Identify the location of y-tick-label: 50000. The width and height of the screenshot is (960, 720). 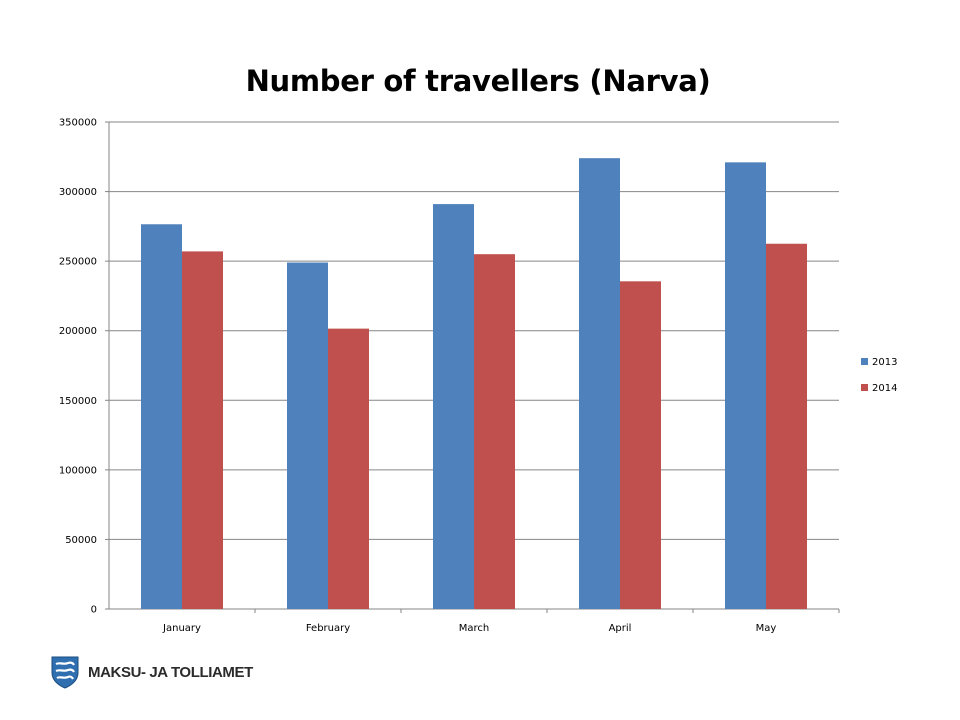
(81, 540).